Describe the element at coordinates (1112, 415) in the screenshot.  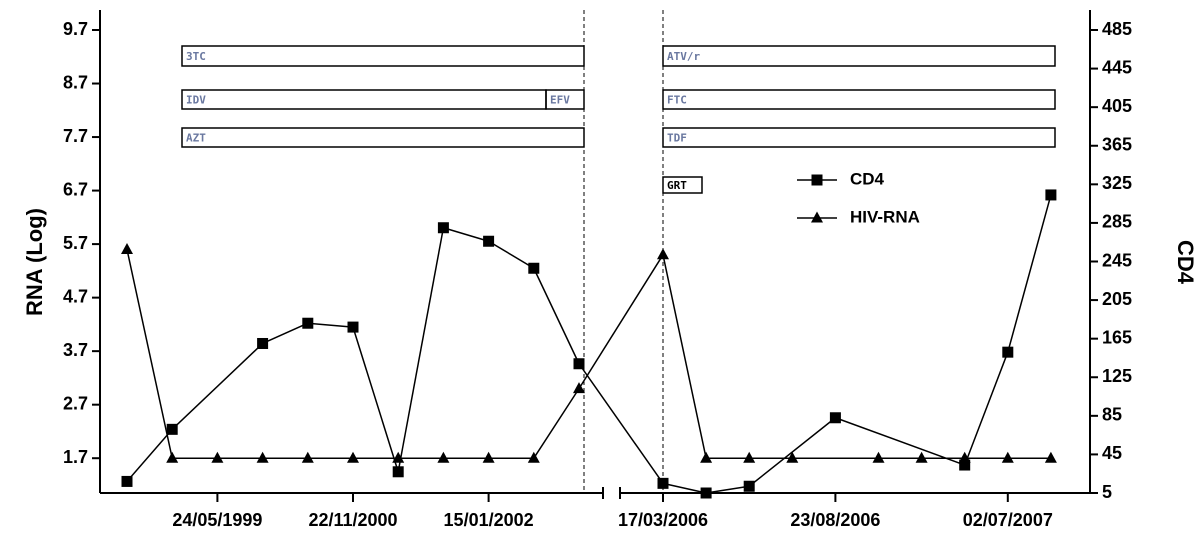
I see `y2-tick-label: 85` at that location.